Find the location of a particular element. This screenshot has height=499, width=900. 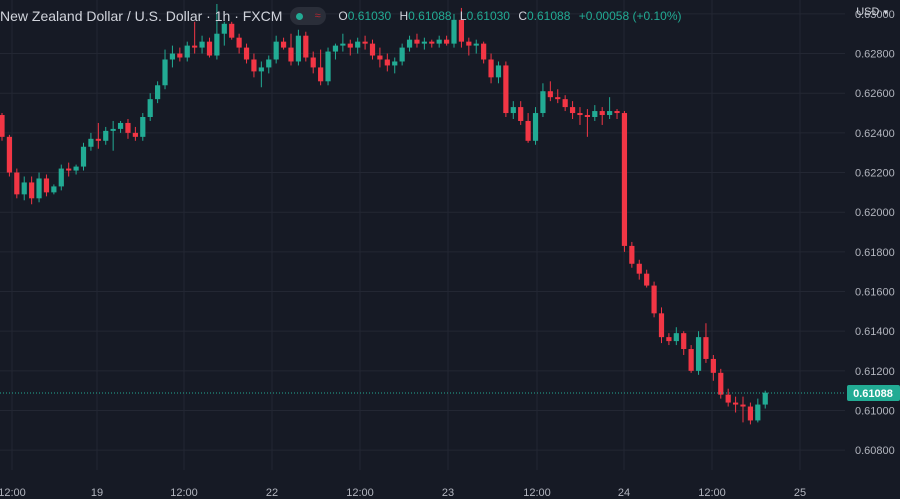

open-label: O is located at coordinates (343, 16).